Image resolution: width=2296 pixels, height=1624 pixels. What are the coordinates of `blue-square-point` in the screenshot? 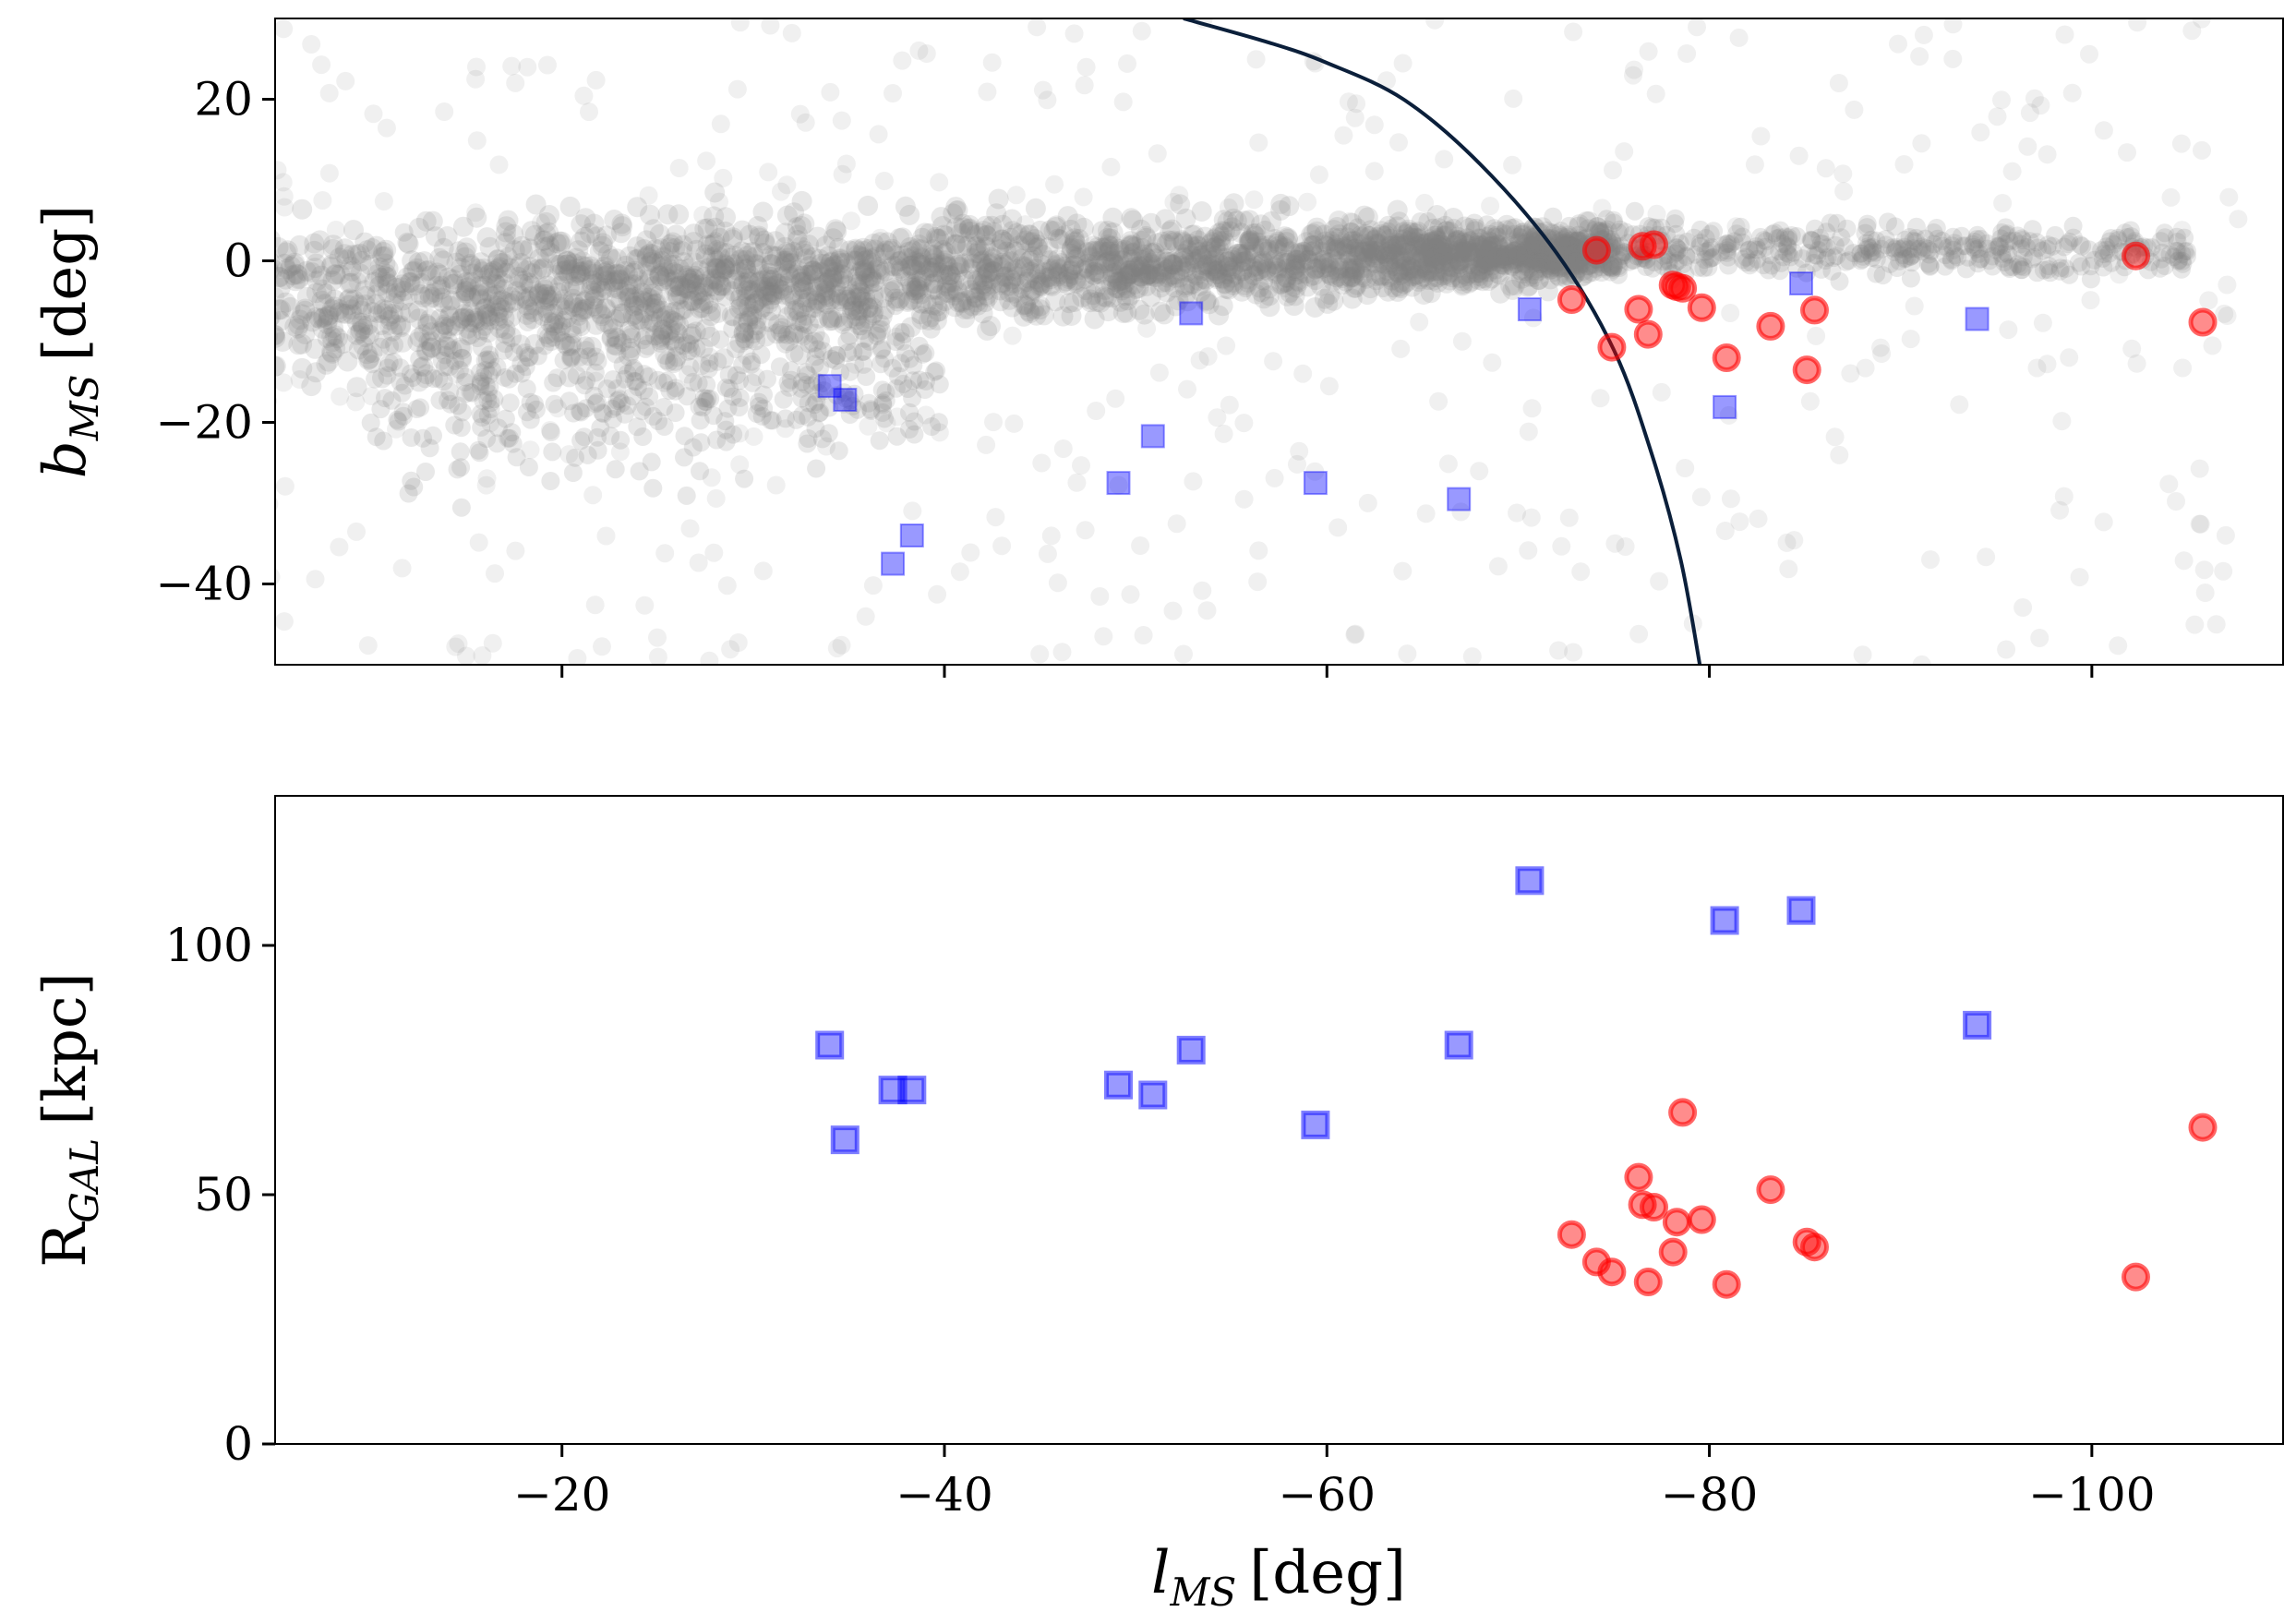 It's located at (1118, 1085).